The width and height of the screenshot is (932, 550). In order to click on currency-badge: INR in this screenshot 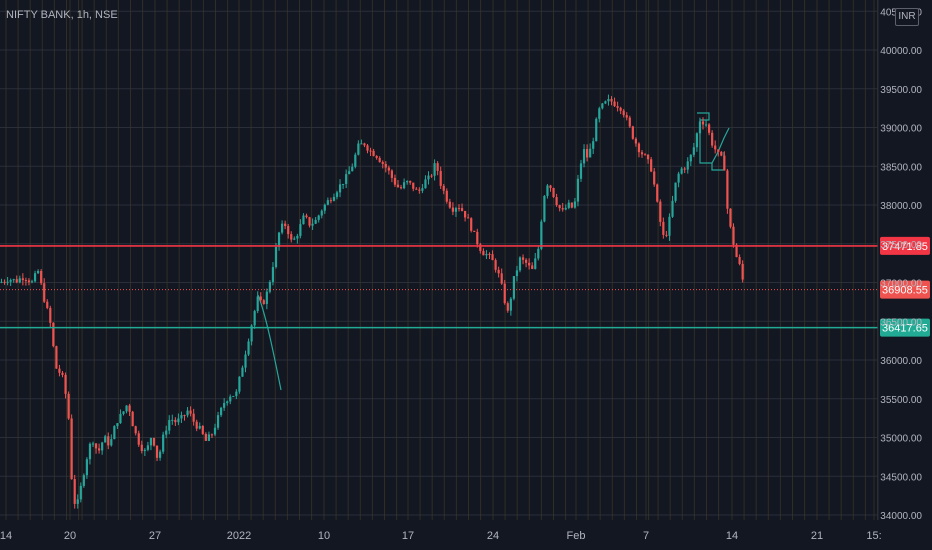, I will do `click(907, 17)`.